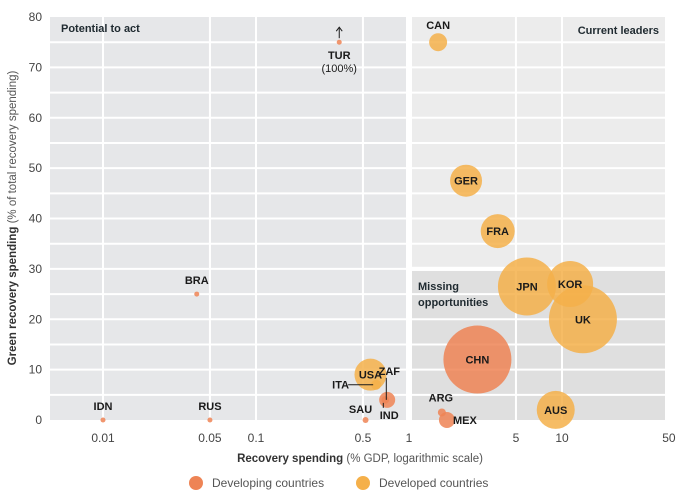 Image resolution: width=680 pixels, height=502 pixels. Describe the element at coordinates (441, 412) in the screenshot. I see `bubble-arg` at that location.